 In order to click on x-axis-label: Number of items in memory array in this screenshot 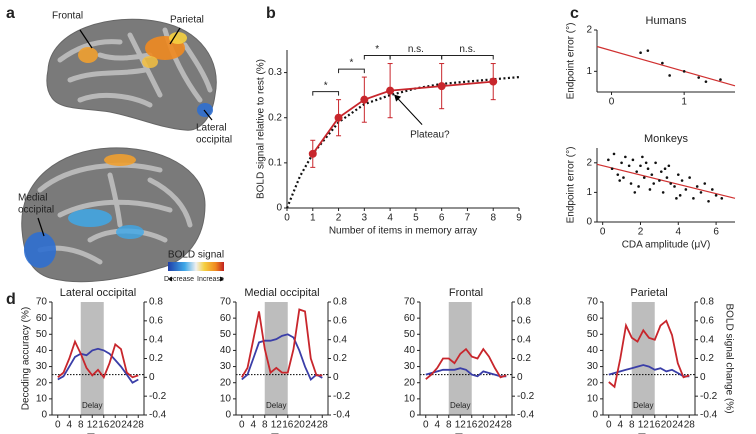, I will do `click(403, 231)`.